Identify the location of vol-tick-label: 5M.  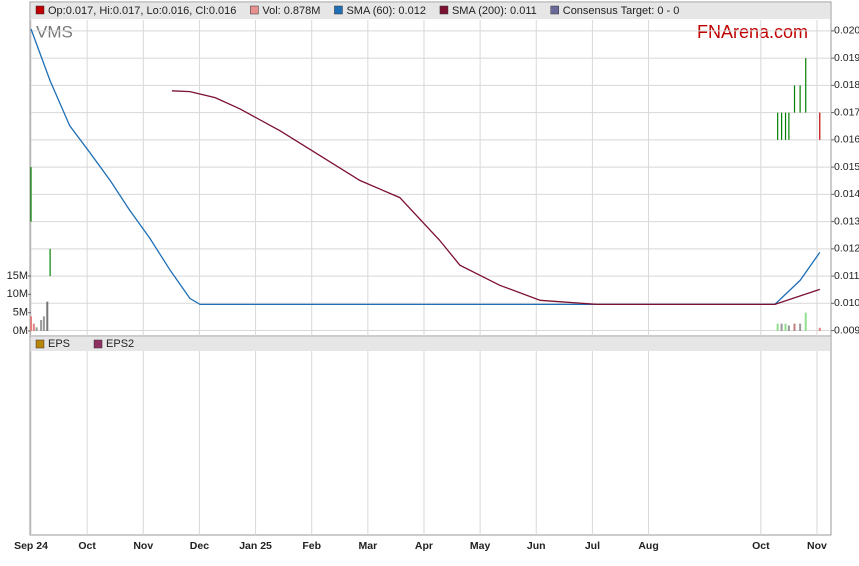
(20, 313).